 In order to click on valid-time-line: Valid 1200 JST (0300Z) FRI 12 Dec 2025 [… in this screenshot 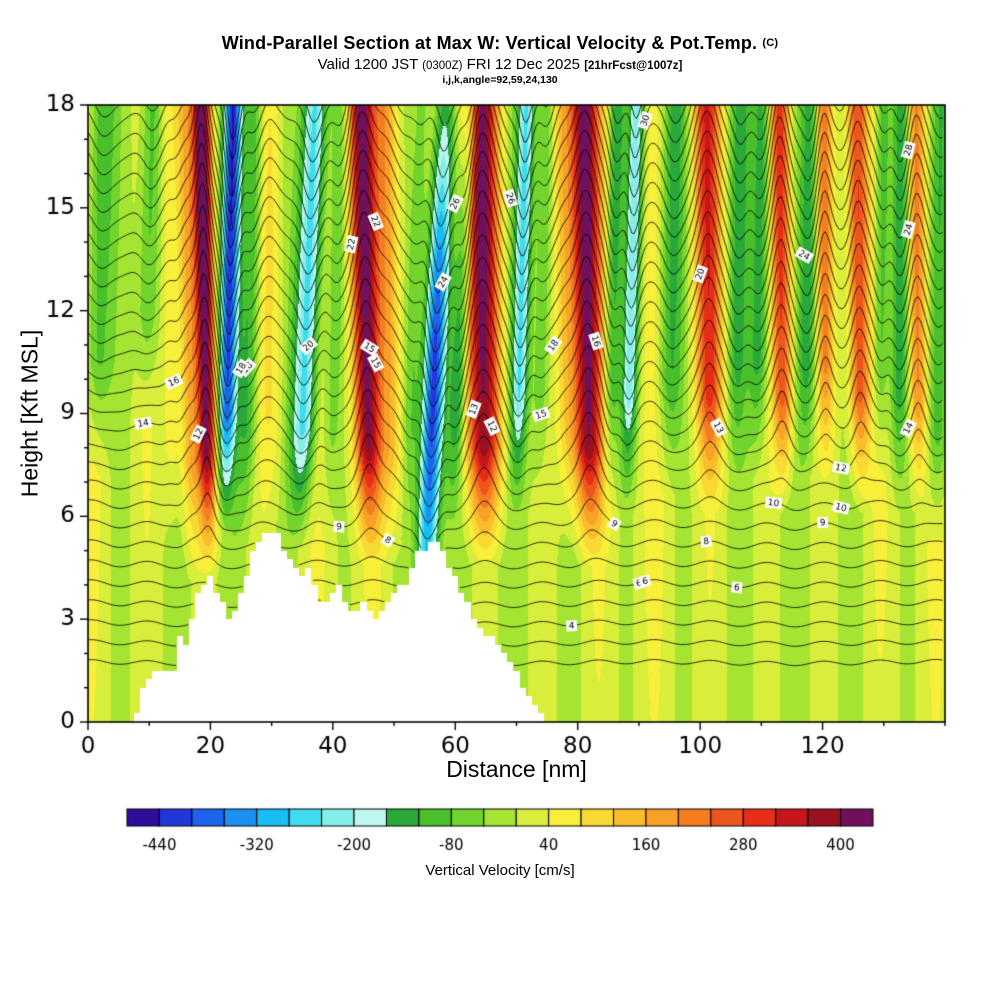, I will do `click(500, 64)`.